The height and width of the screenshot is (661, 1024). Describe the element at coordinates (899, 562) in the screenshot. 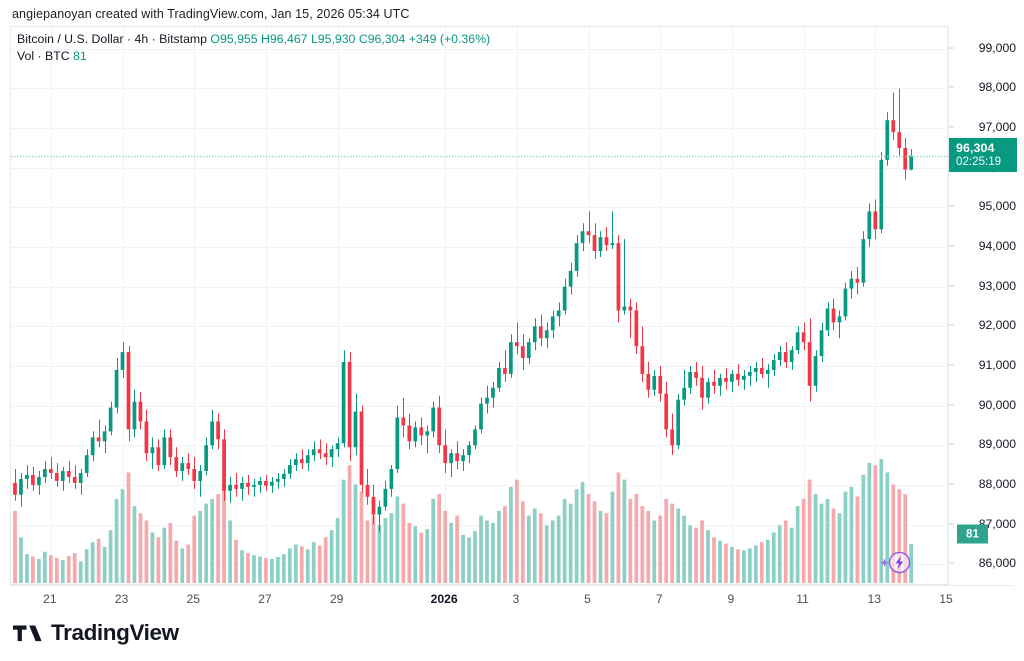

I see `lightning-circle-icon` at that location.